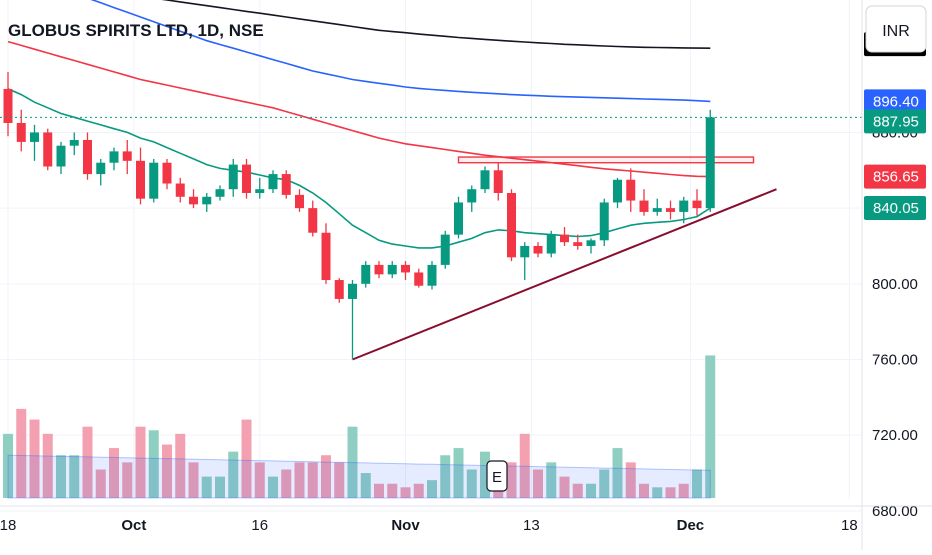 The height and width of the screenshot is (555, 932). What do you see at coordinates (359, 476) in the screenshot?
I see `volume-ma-band` at bounding box center [359, 476].